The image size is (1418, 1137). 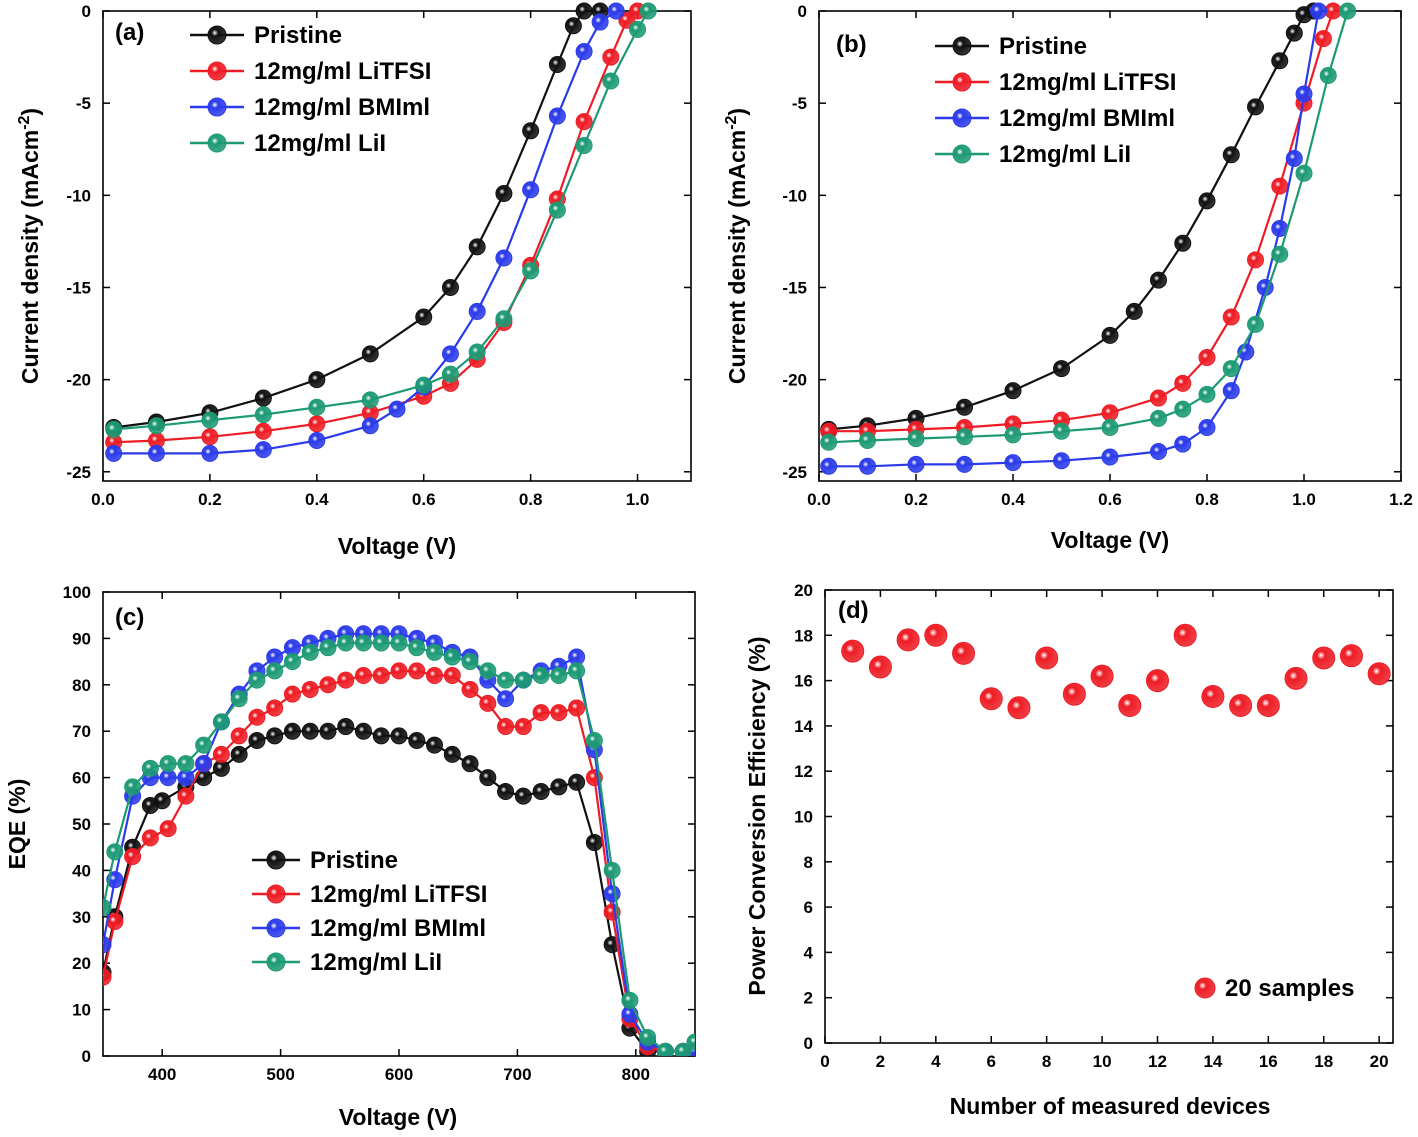 I want to click on y-tick-label: 12, so click(x=803, y=771).